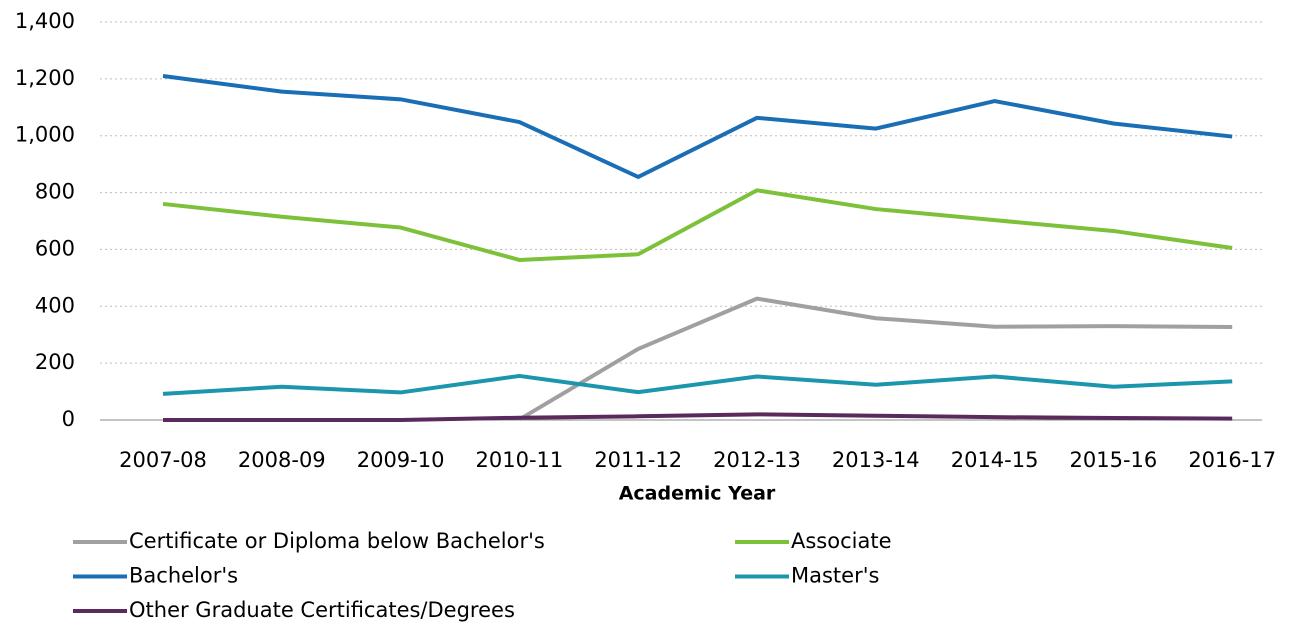  Describe the element at coordinates (322, 610) in the screenshot. I see `legend-label: Other Graduate Certificates/Degrees` at that location.